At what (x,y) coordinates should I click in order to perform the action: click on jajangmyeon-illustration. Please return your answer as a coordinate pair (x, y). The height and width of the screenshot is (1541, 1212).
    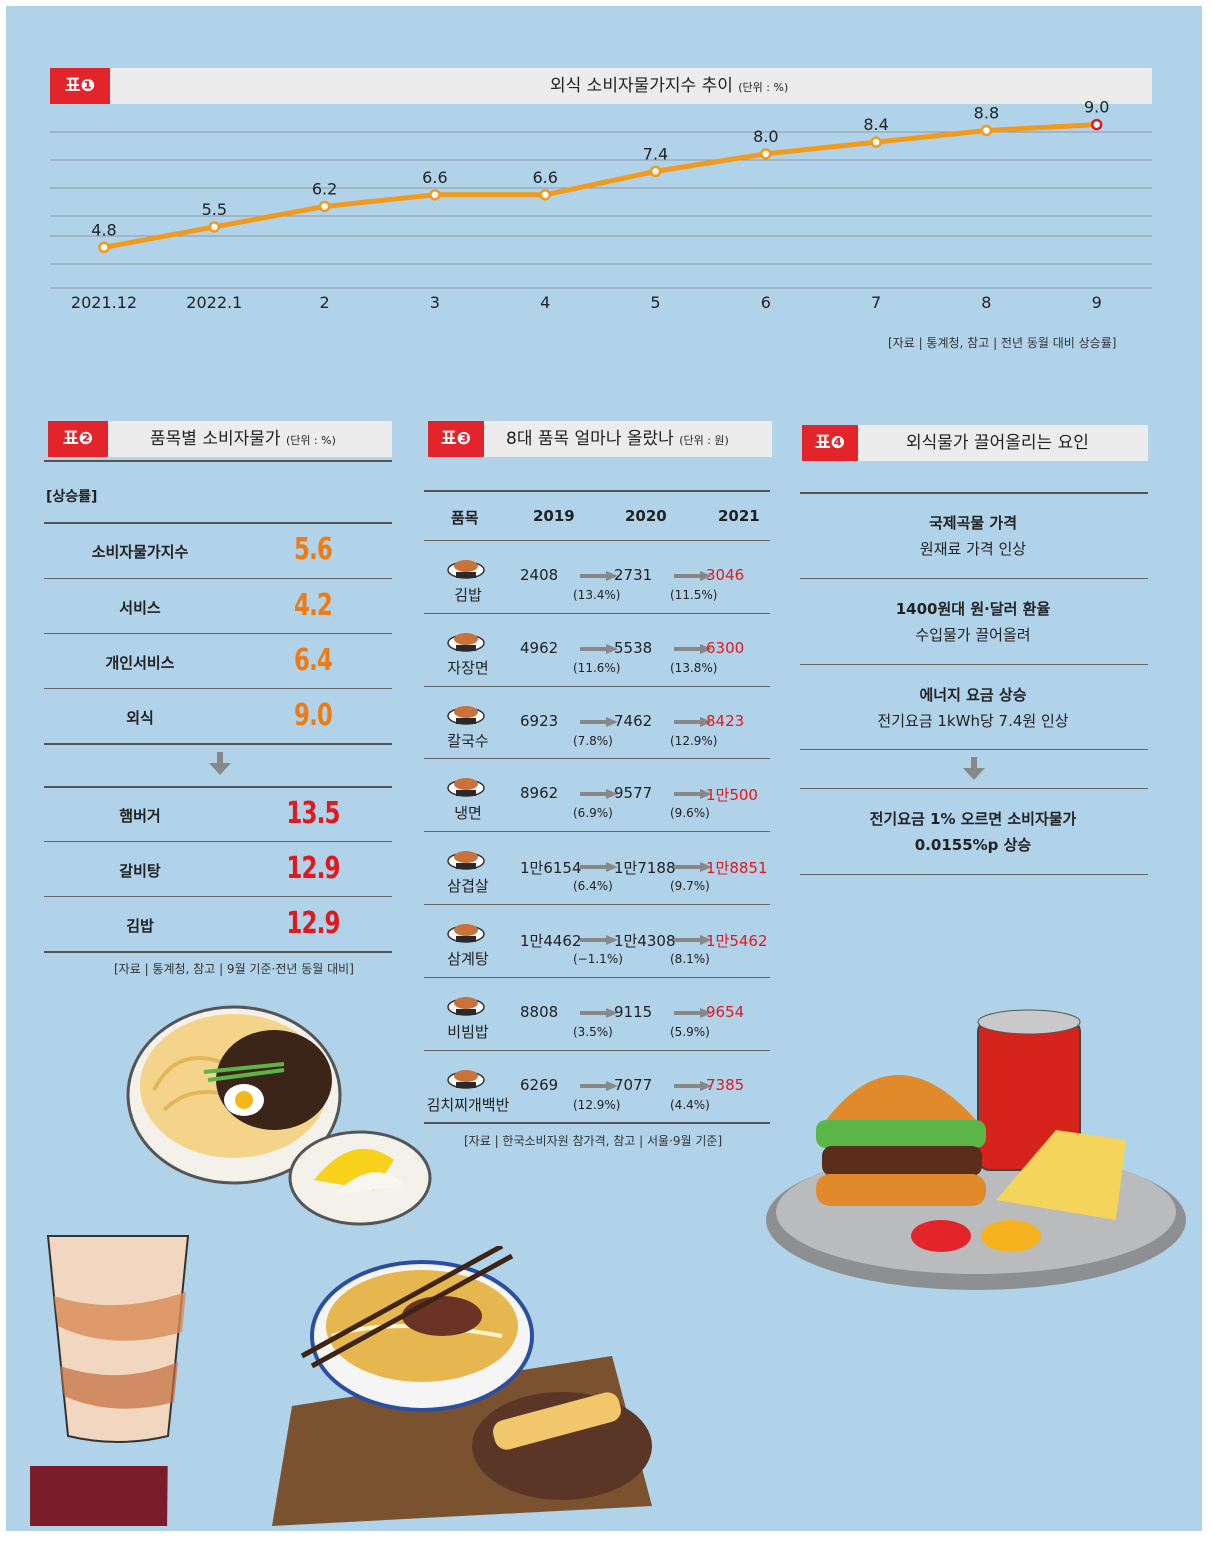
    Looking at the image, I should click on (279, 1115).